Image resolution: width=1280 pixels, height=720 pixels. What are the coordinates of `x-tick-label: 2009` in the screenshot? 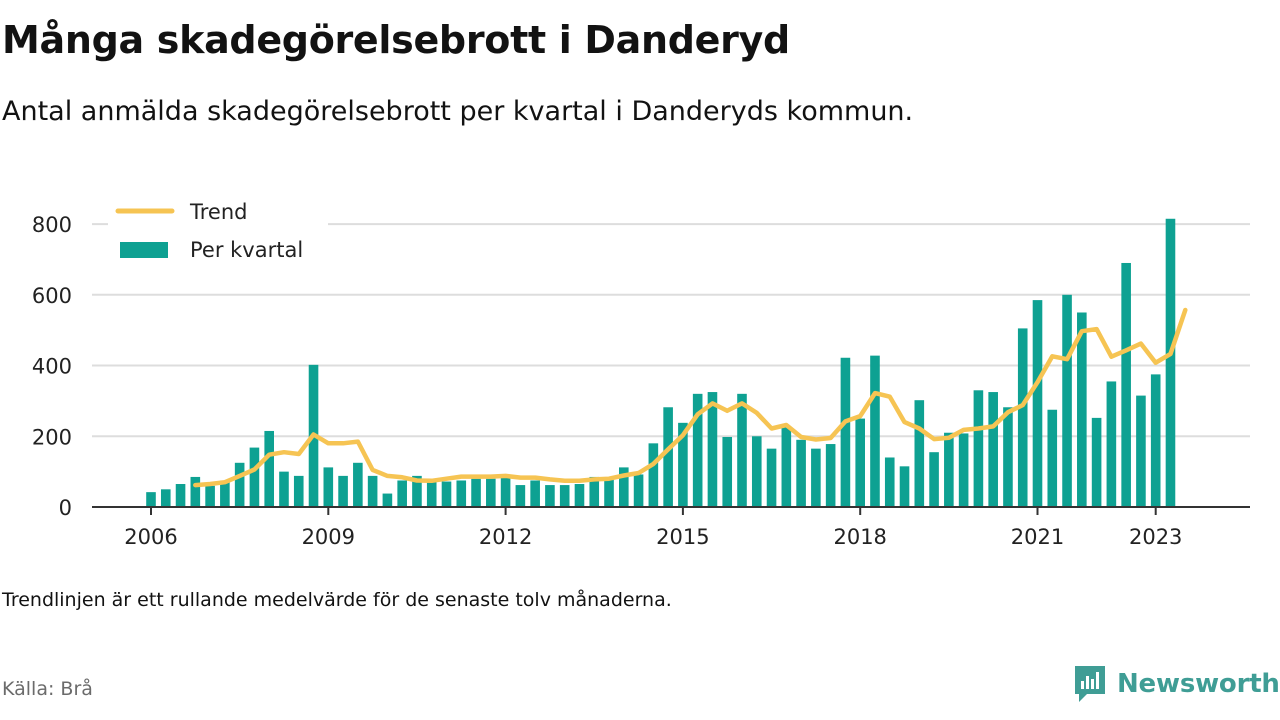 It's located at (328, 537).